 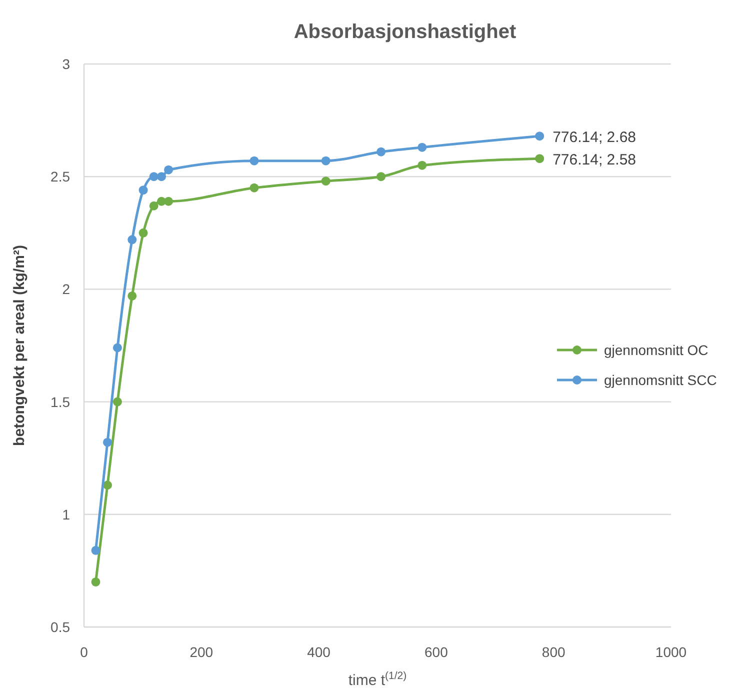 I want to click on legend-label: gjennomsnitt SCC, so click(x=660, y=380).